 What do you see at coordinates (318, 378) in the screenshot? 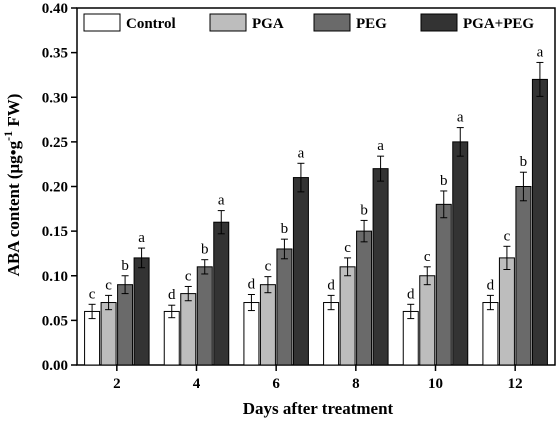
I see `x-axis: 2 4 6 8 10 12` at bounding box center [318, 378].